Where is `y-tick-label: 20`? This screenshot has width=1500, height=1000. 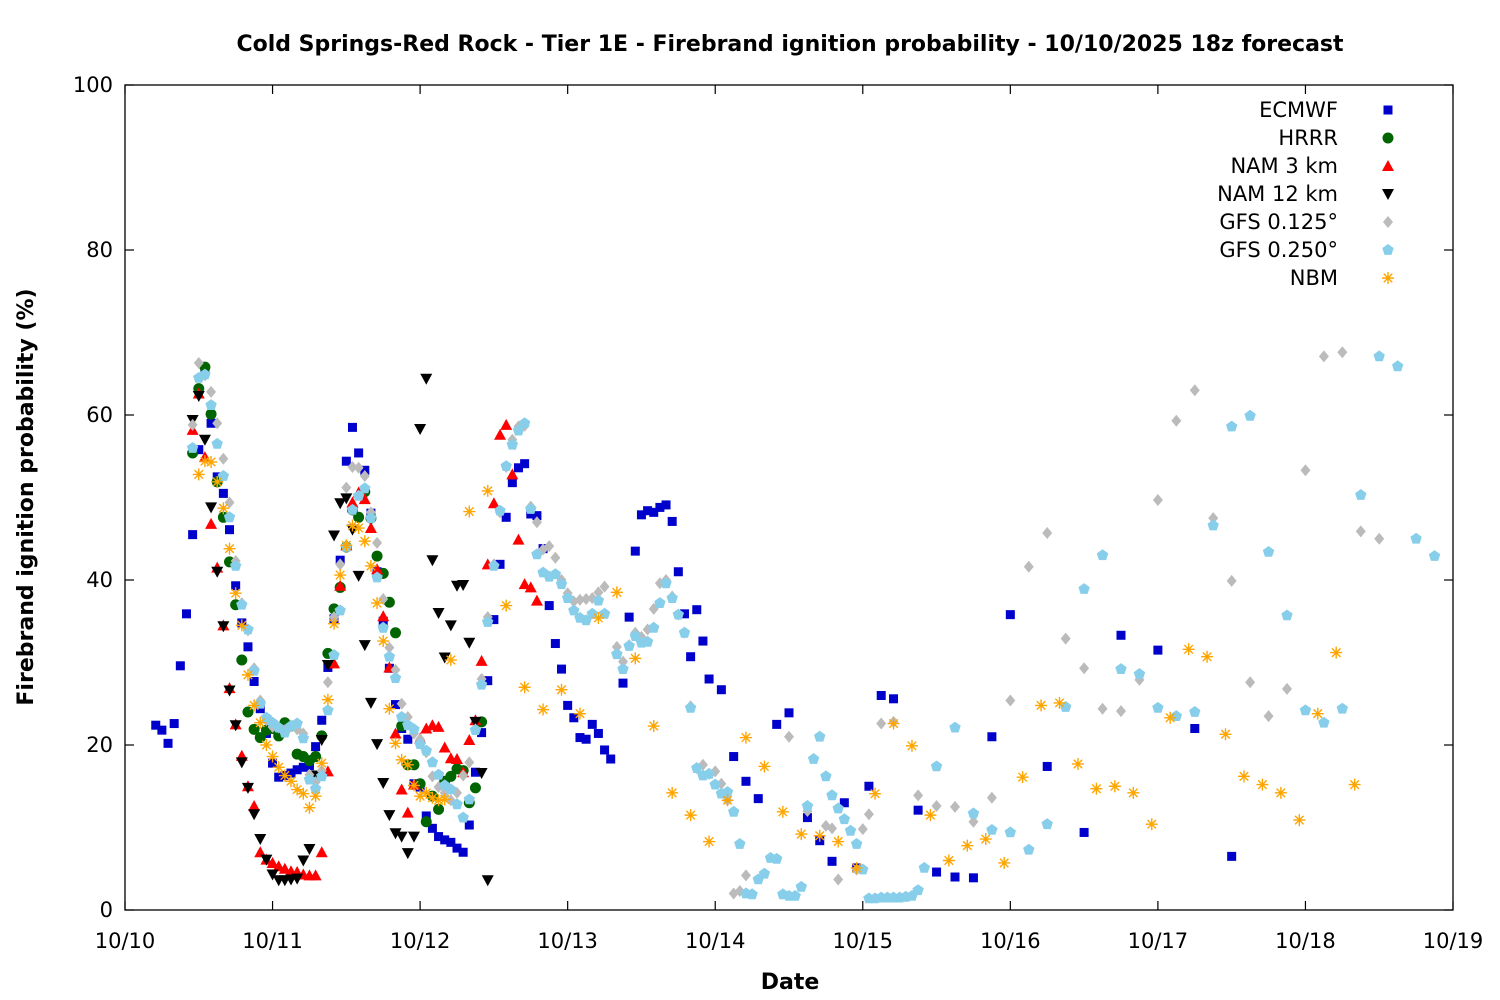
y-tick-label: 20 is located at coordinates (99, 745).